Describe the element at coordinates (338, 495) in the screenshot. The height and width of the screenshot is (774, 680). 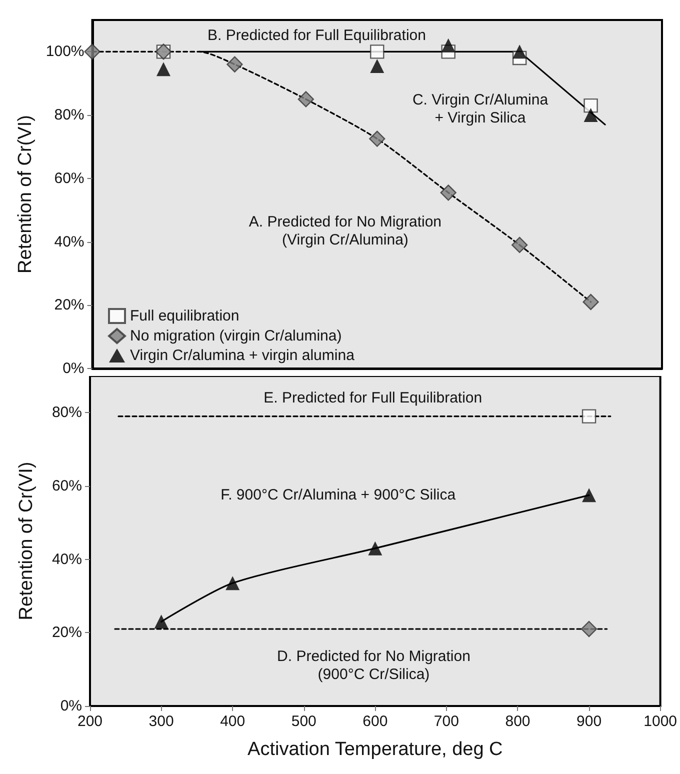
I see `annotation: F. 900°C Cr/Alumina + 900°C Silica` at that location.